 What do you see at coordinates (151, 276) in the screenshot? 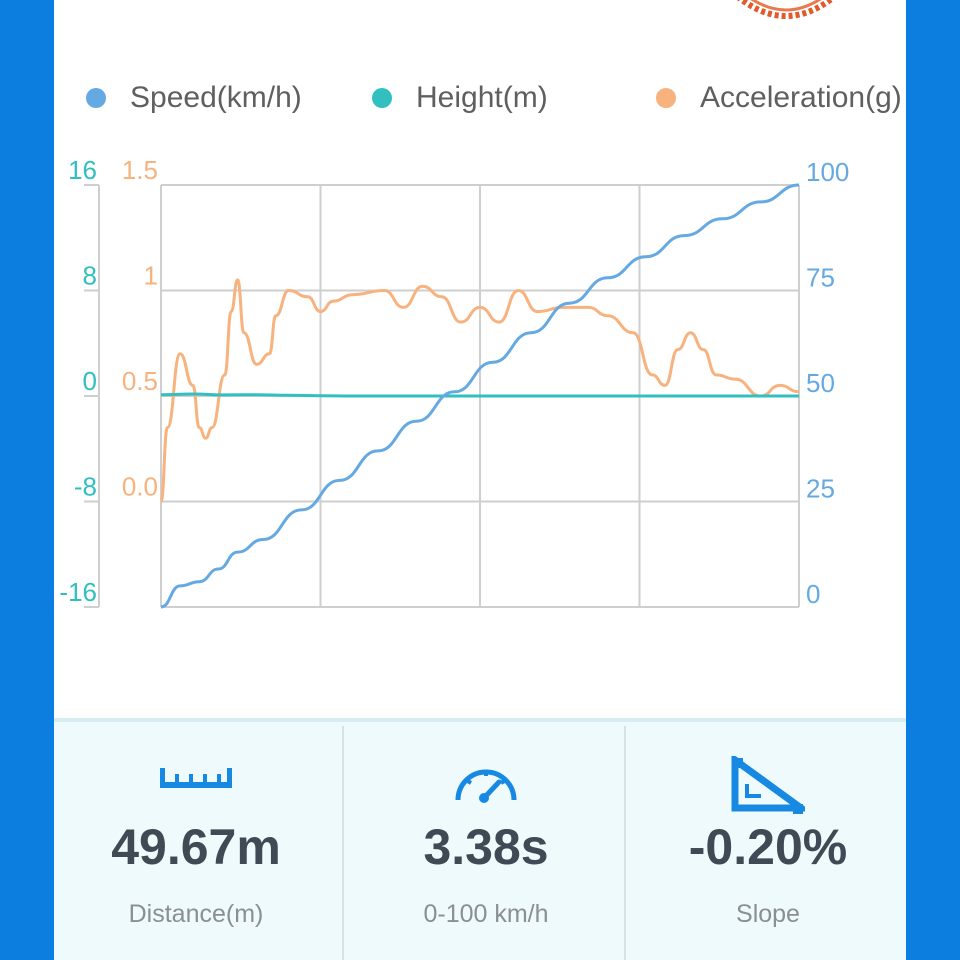
I see `acceleration-axis-tick-label: 1` at bounding box center [151, 276].